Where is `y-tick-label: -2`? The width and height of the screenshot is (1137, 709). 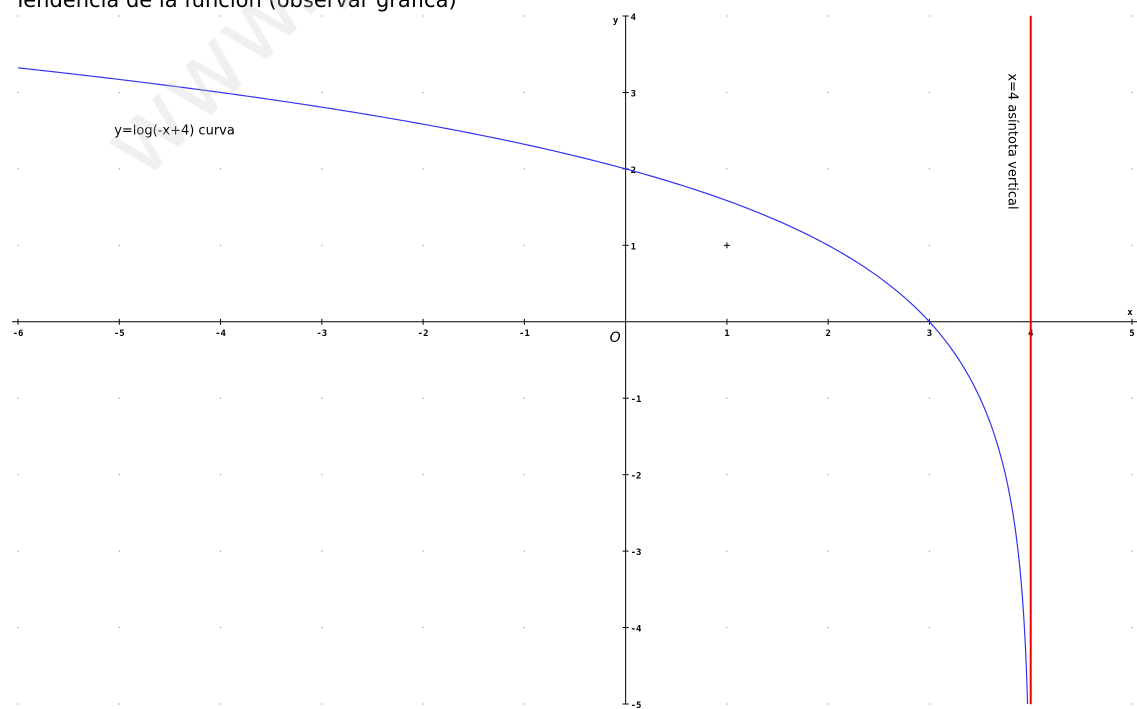 y-tick-label: -2 is located at coordinates (636, 477).